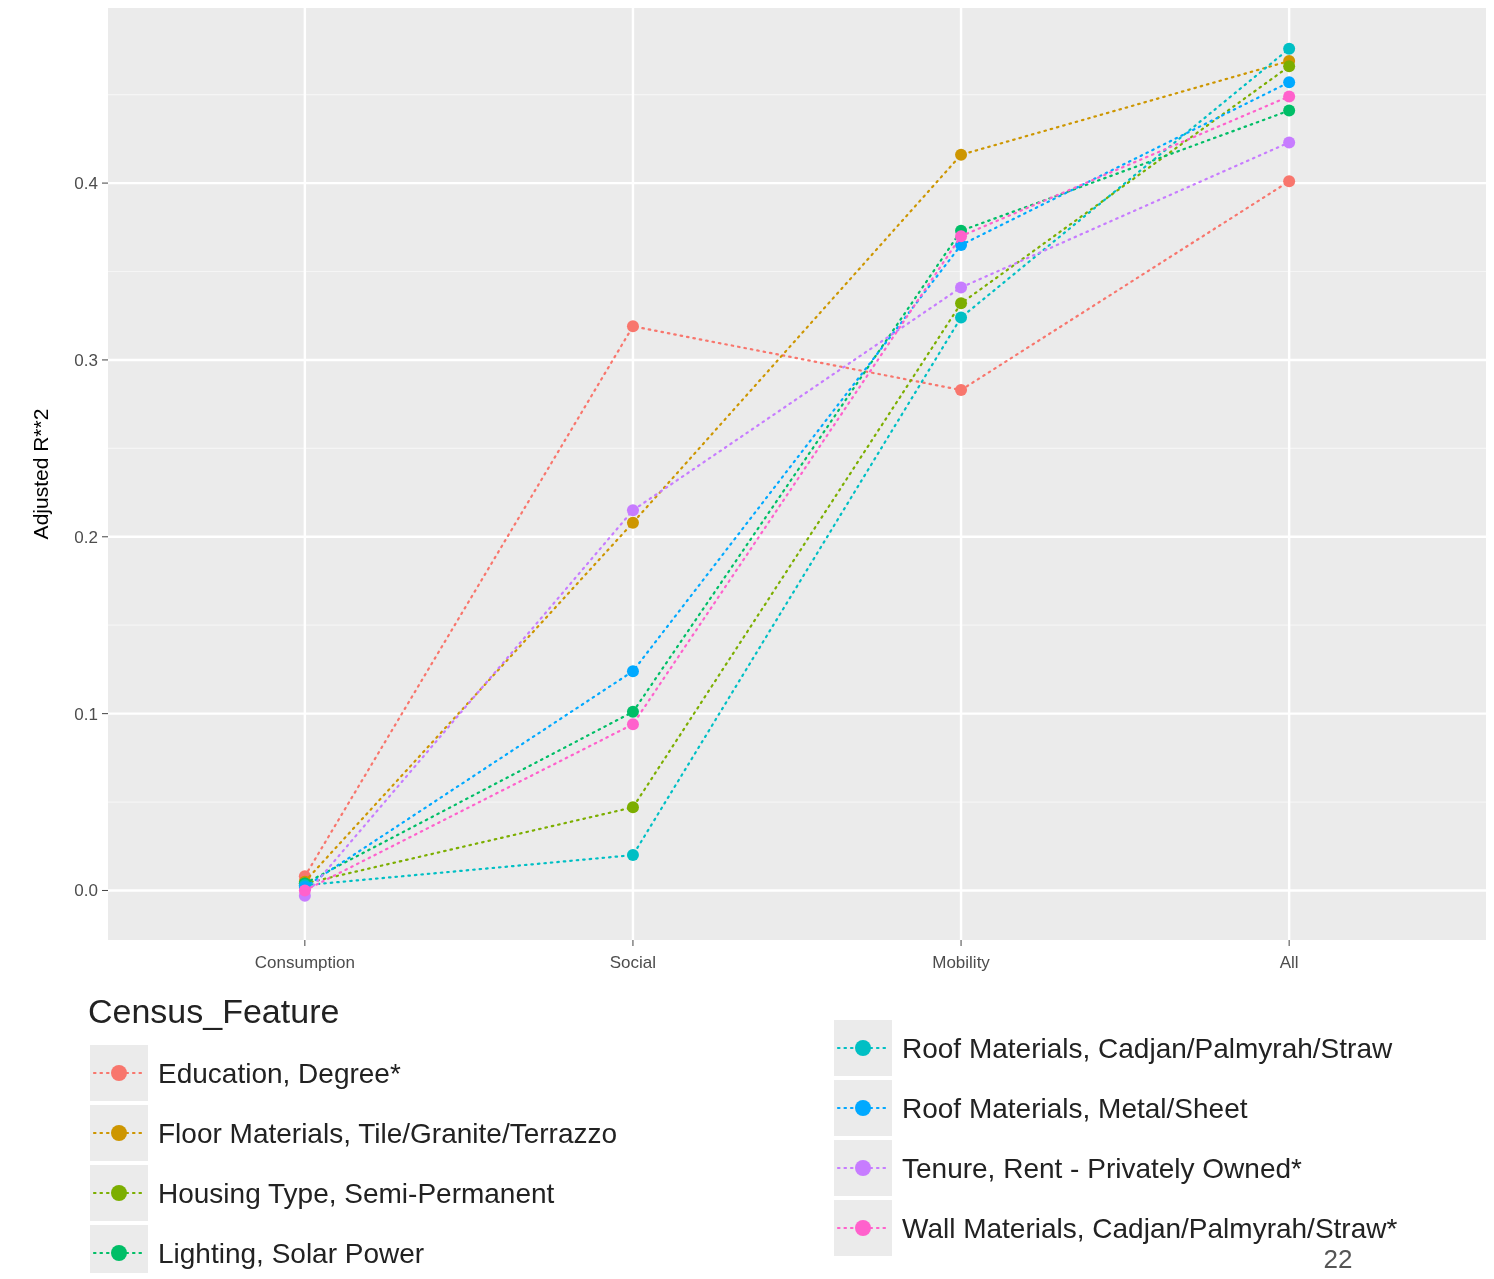  I want to click on y-tick-label: 0.4, so click(86, 184).